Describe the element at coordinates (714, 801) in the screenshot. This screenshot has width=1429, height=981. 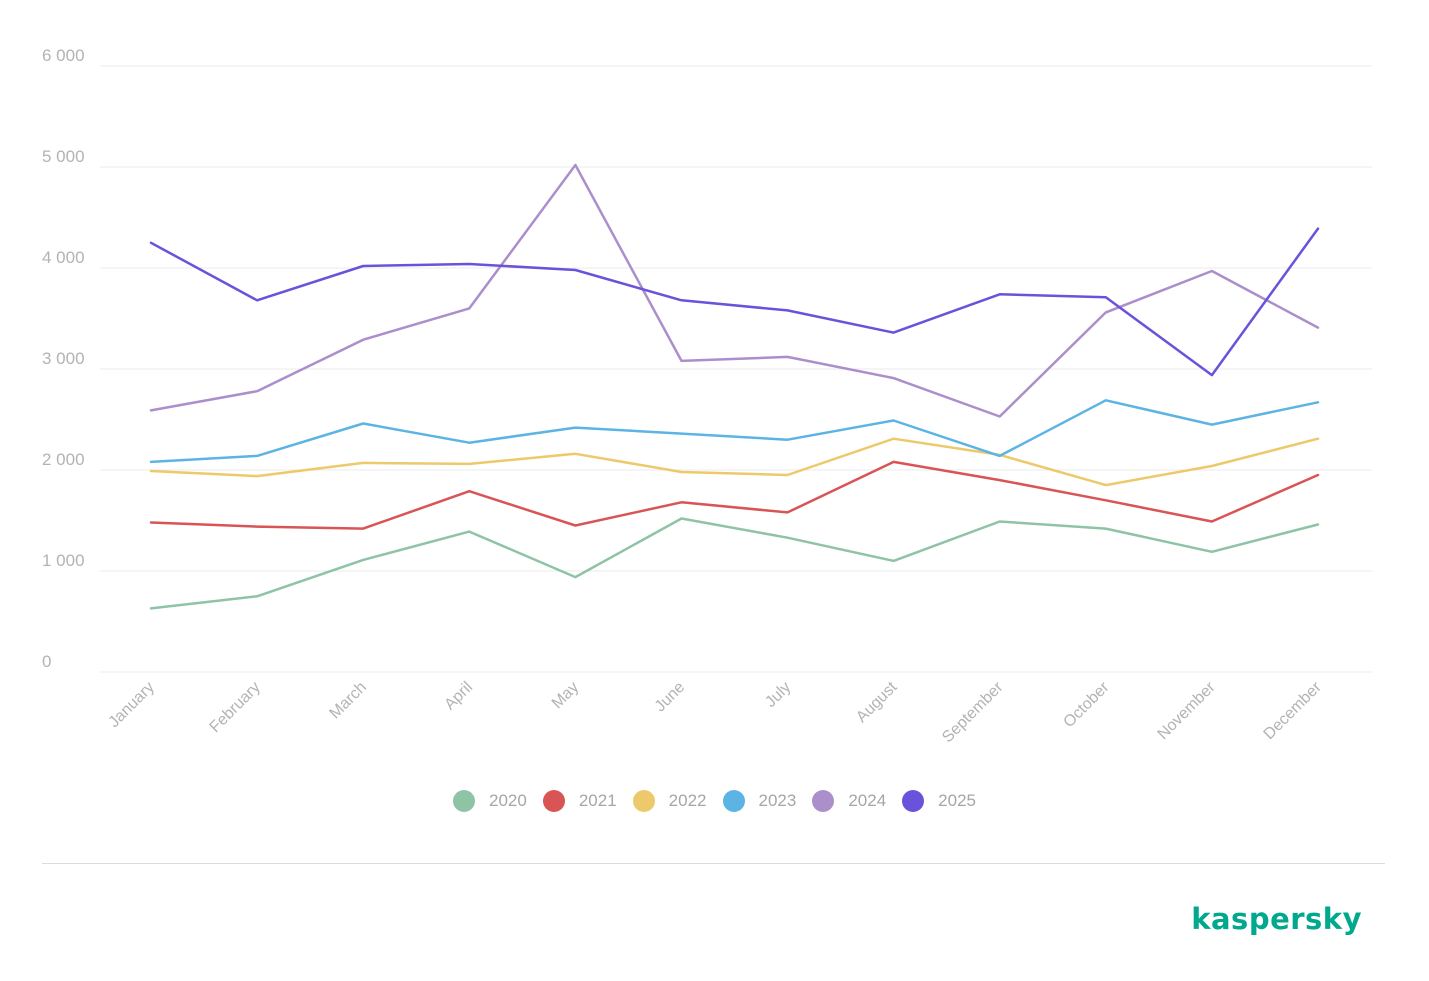
I see `legend: 2020 2021 2022 2023 2024 2025` at that location.